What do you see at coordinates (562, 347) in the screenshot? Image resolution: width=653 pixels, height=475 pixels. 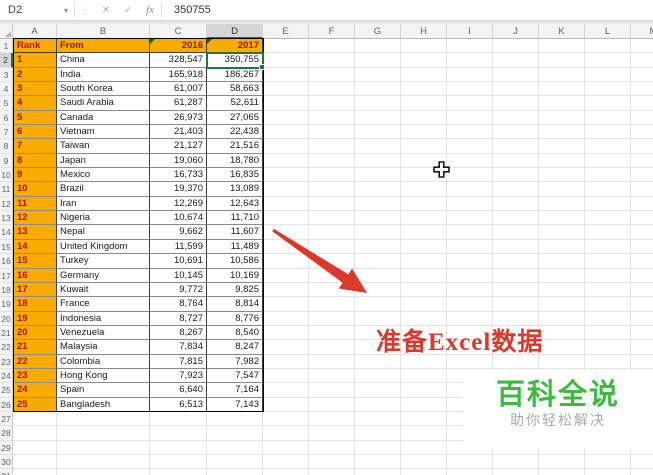 I see `cell-K22` at bounding box center [562, 347].